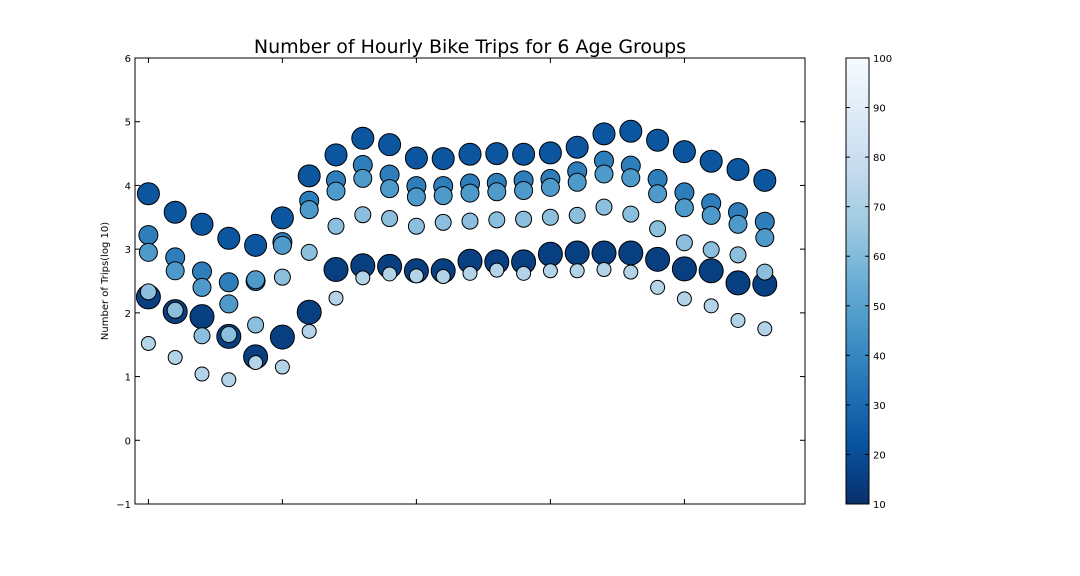  Describe the element at coordinates (128, 441) in the screenshot. I see `y-tick-label: 0` at that location.